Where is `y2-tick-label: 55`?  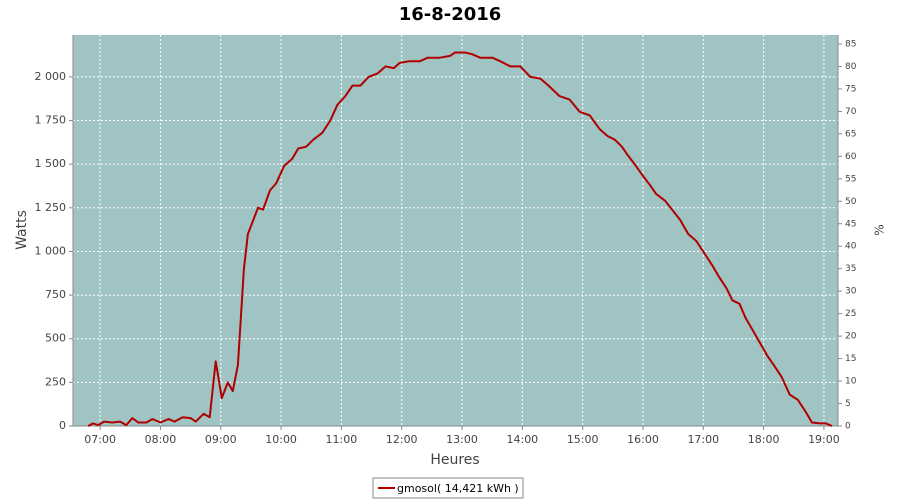
y2-tick-label: 55 is located at coordinates (850, 179).